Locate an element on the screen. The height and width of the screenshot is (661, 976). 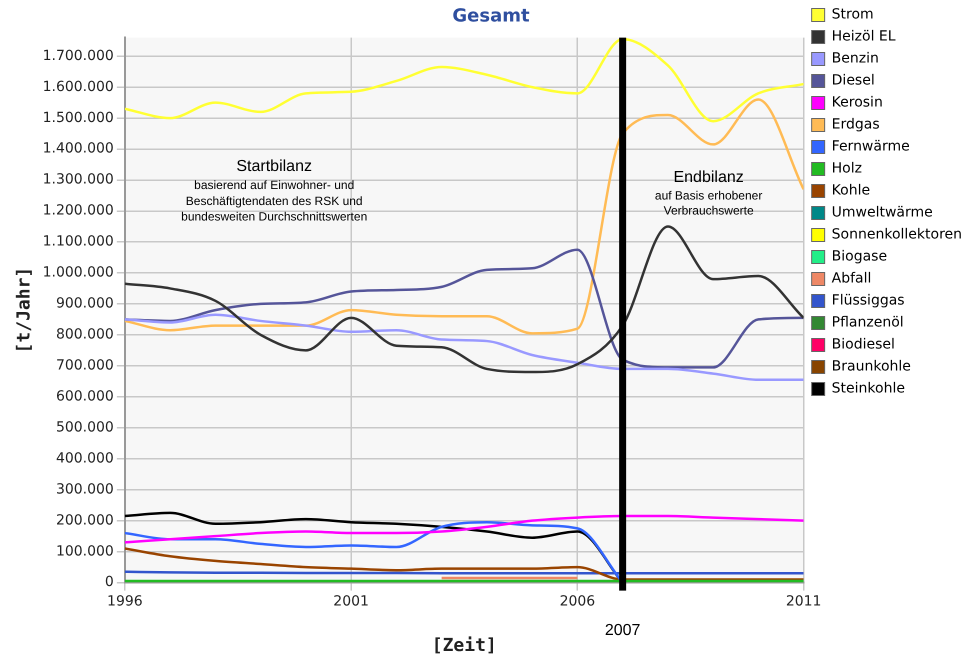
legend-label: Kerosin is located at coordinates (857, 102).